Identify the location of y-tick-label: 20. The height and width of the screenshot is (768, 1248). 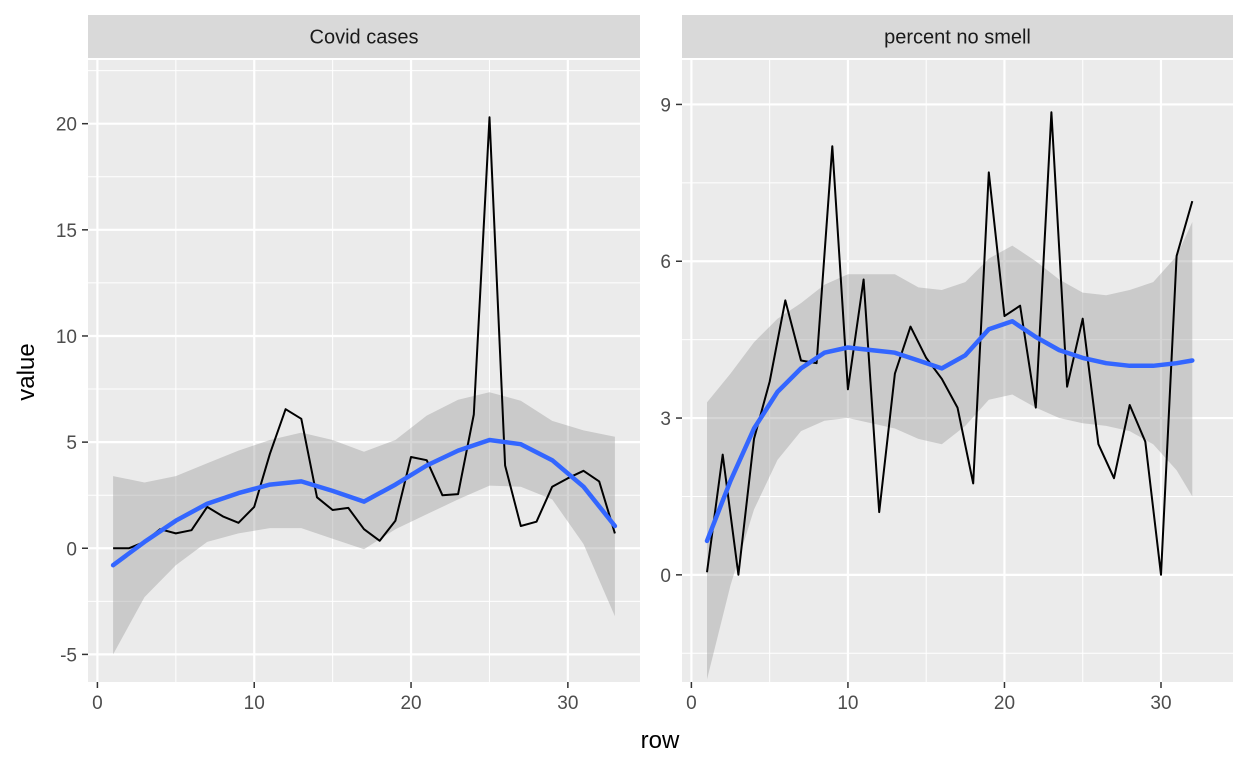
(66, 125).